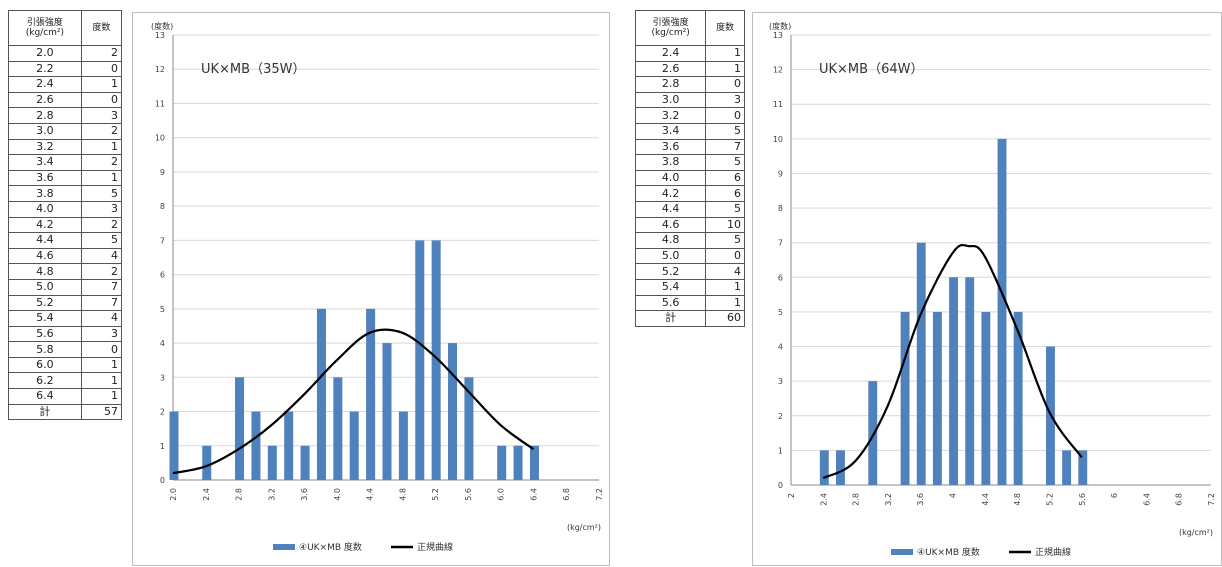 The width and height of the screenshot is (1222, 567). Describe the element at coordinates (45, 178) in the screenshot. I see `strength-cell: 3.6` at that location.